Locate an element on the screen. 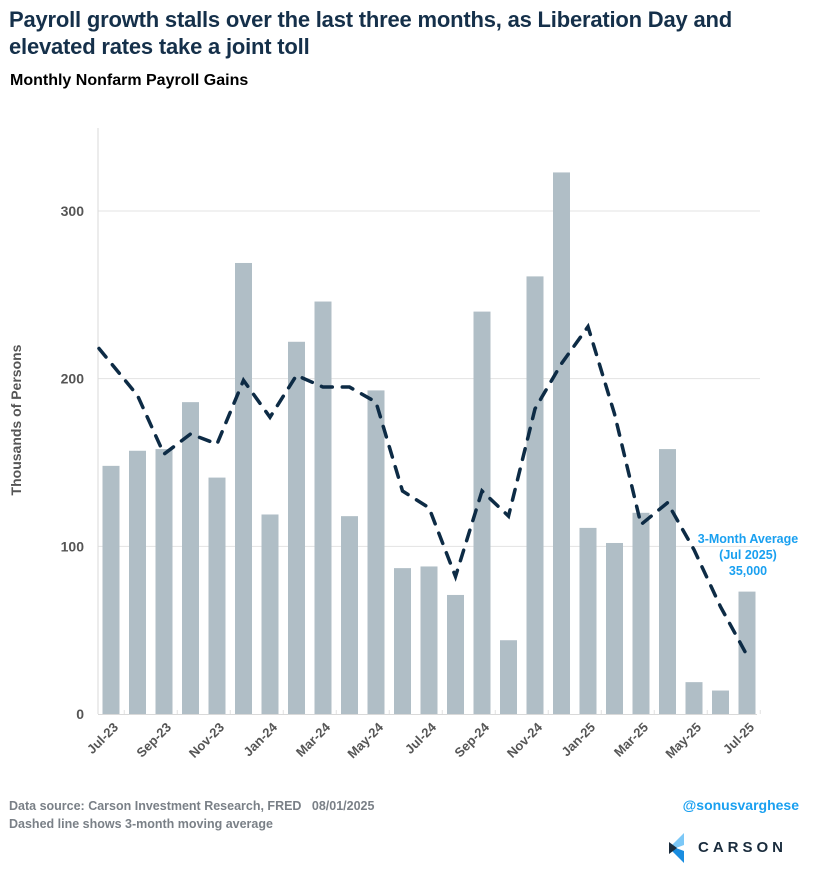  carson-logo-icon is located at coordinates (676, 848).